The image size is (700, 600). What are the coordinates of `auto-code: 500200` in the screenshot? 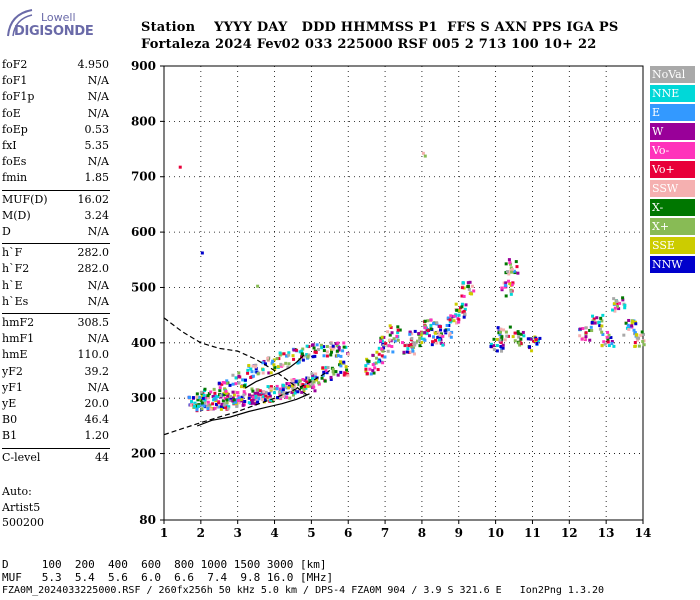 It's located at (23, 522).